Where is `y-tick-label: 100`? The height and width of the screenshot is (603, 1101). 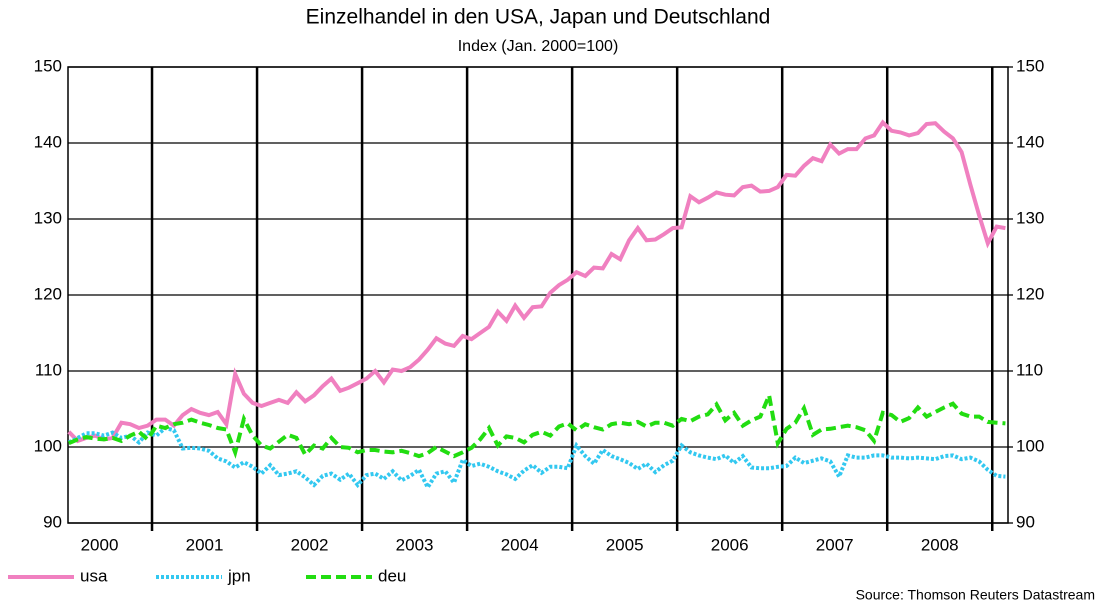 y-tick-label: 100 is located at coordinates (48, 445).